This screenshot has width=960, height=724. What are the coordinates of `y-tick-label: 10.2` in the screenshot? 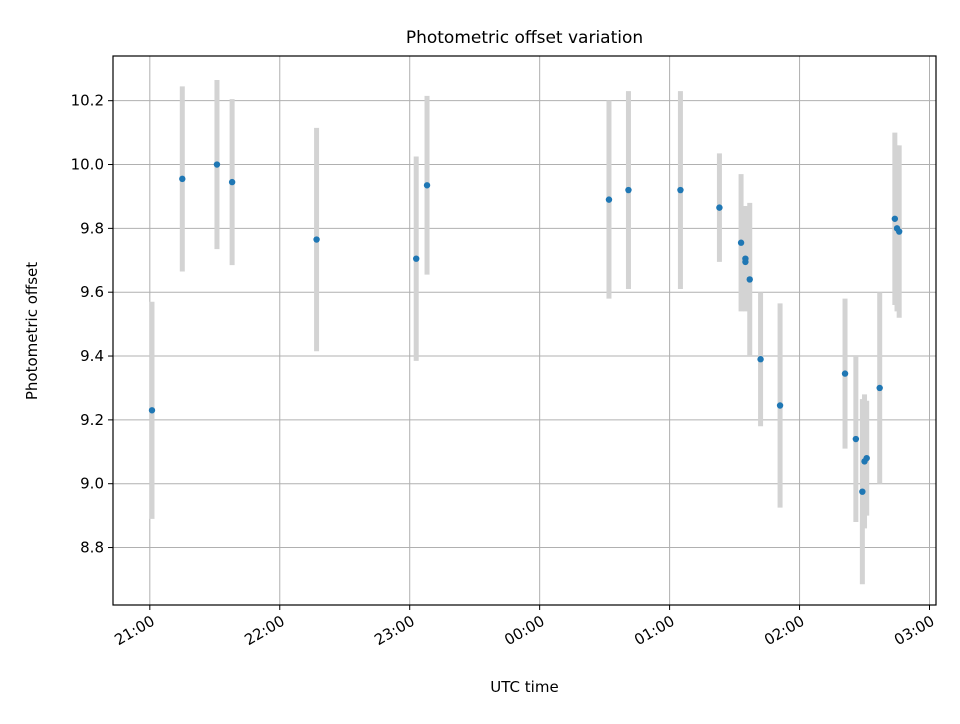 It's located at (87, 101).